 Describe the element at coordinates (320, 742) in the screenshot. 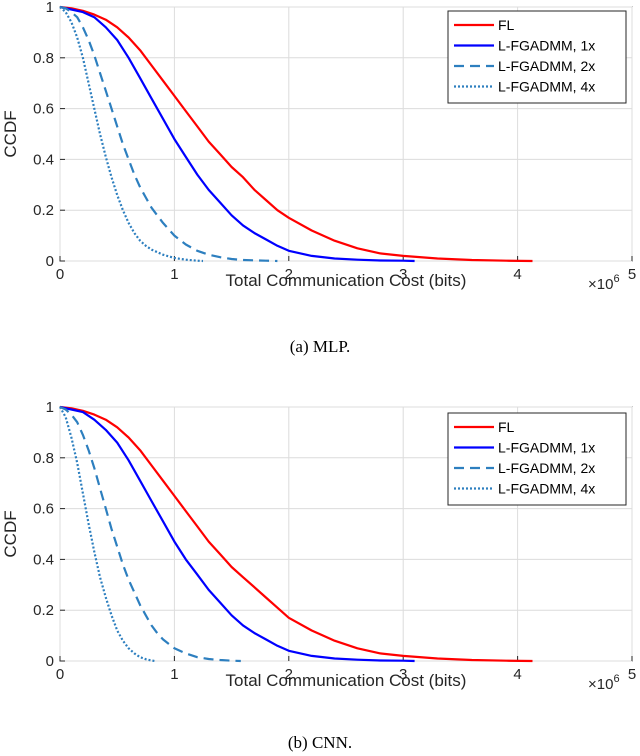

I see `caption: (b) CNN.` at that location.